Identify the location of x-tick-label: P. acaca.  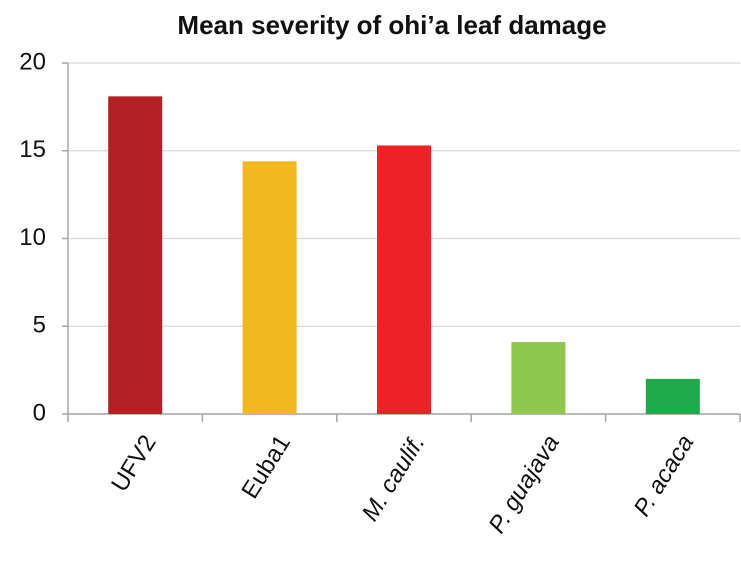
(664, 475).